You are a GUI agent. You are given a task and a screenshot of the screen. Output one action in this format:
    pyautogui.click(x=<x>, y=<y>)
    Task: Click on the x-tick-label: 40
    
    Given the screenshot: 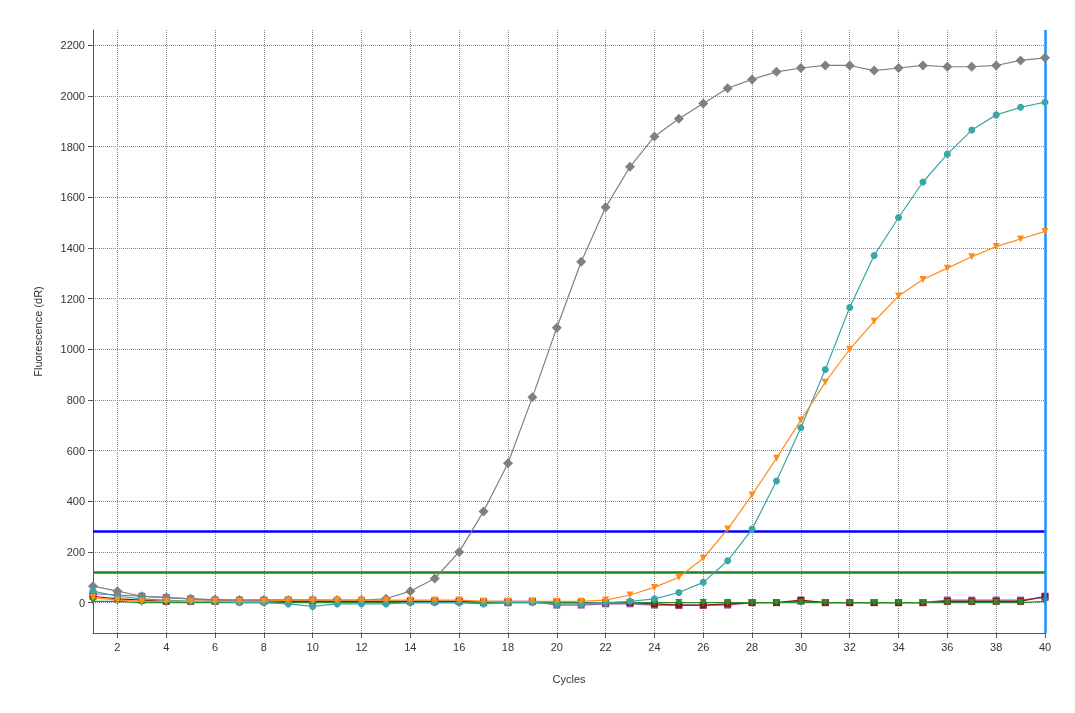 What is the action you would take?
    pyautogui.click(x=1045, y=646)
    